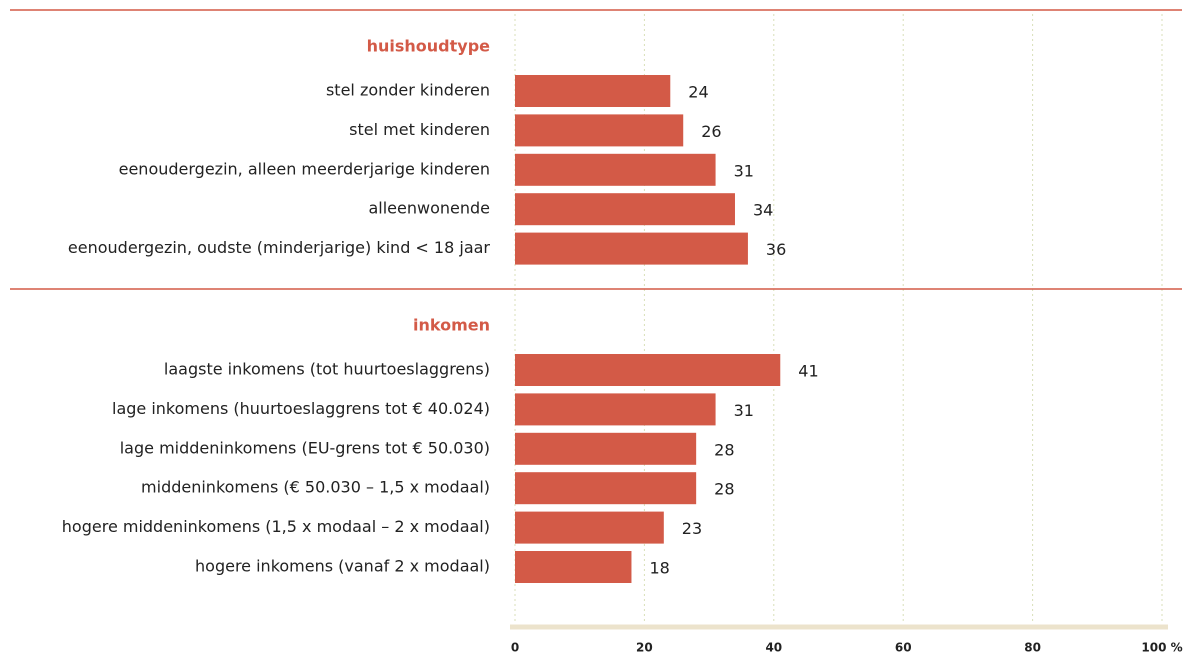 The width and height of the screenshot is (1198, 656). I want to click on x-tick-label: 80, so click(1032, 648).